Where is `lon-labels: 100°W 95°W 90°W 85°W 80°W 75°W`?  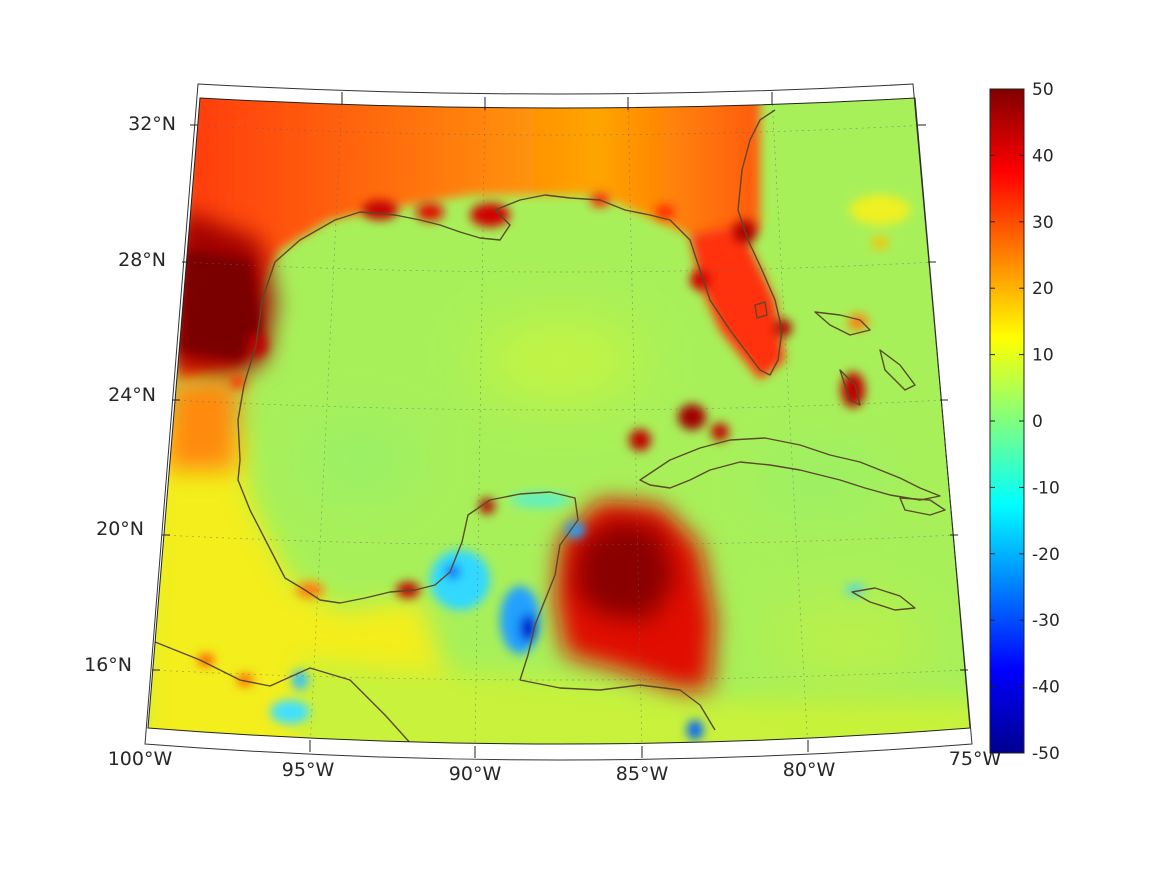
lon-labels: 100°W 95°W 90°W 85°W 80°W 75°W is located at coordinates (555, 766).